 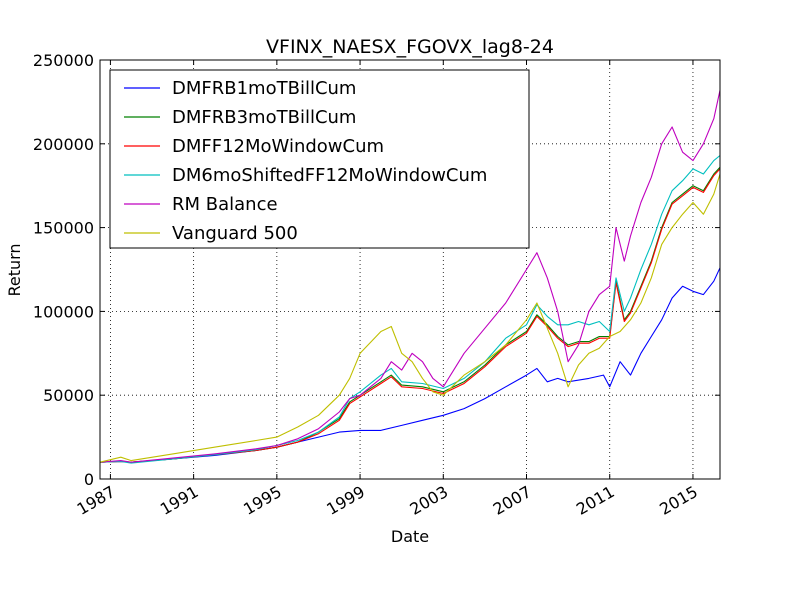 I want to click on chart-title: VFINX_NAESX_FGOVX_lag8-24, so click(x=410, y=47).